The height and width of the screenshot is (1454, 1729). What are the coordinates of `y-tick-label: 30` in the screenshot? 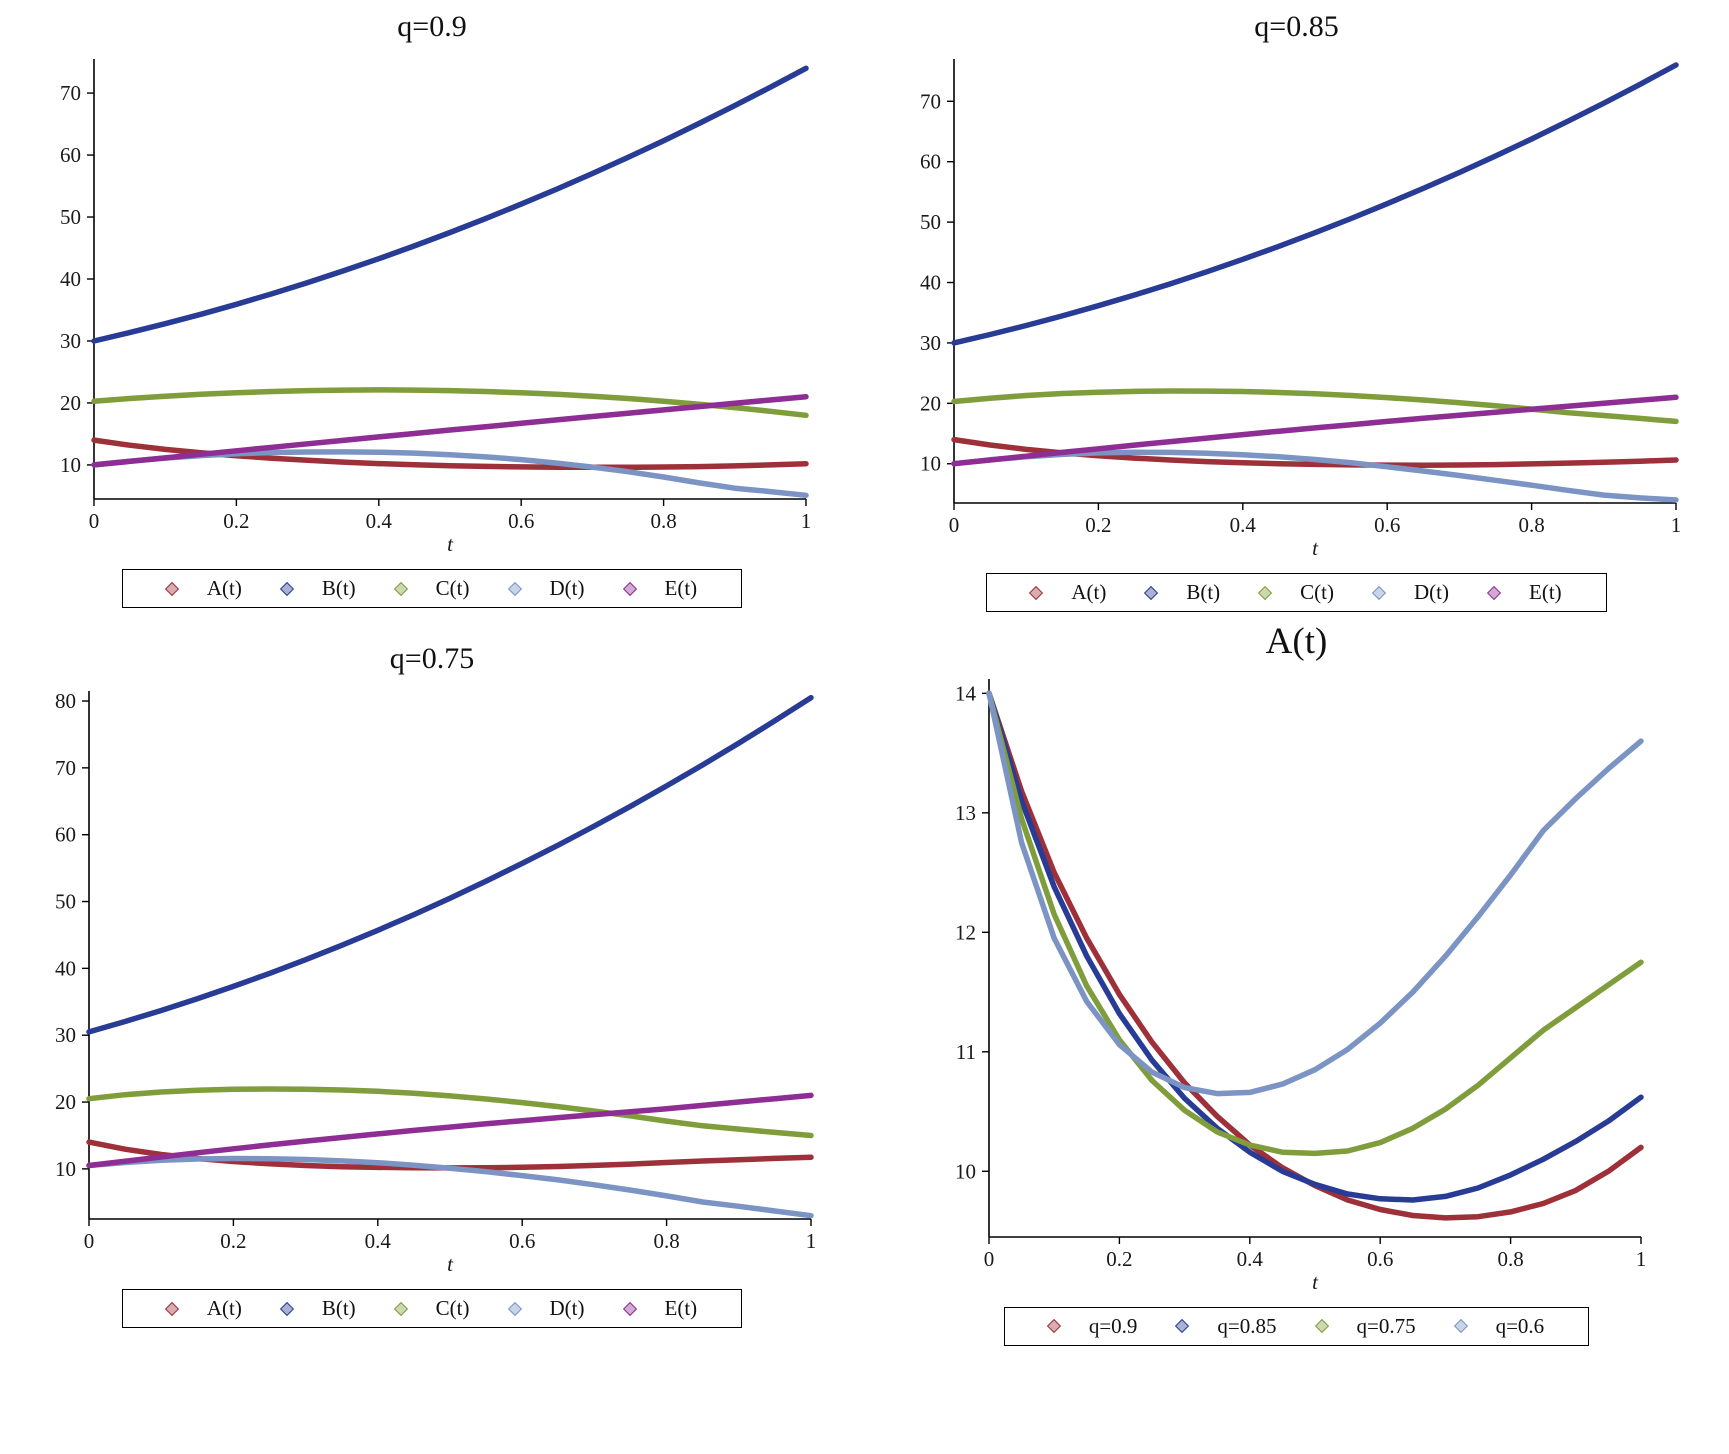 It's located at (65, 1035).